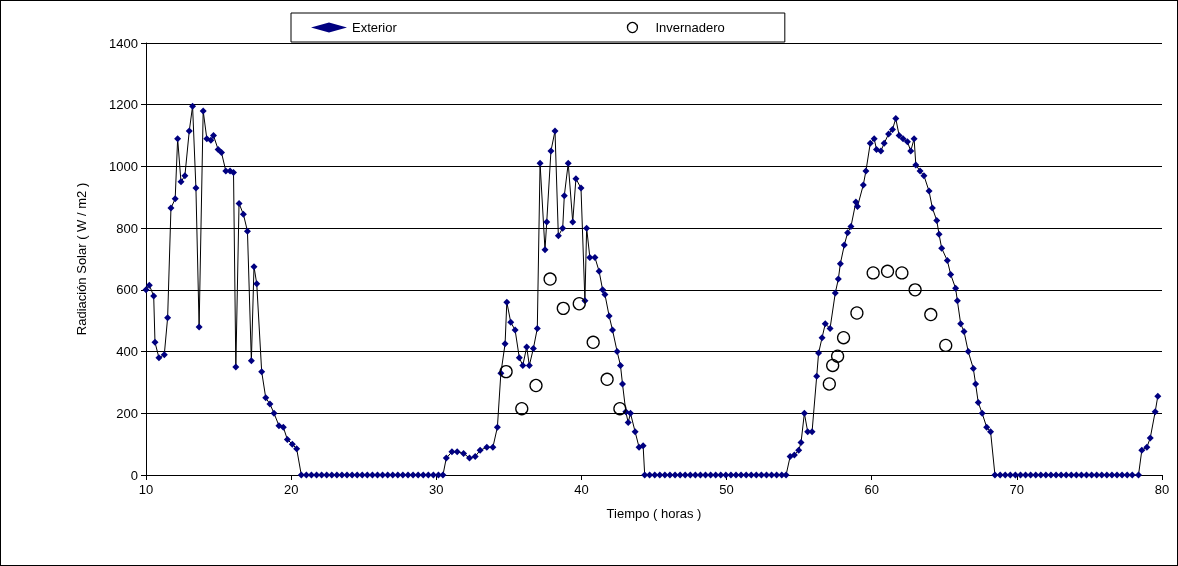 The image size is (1178, 566). Describe the element at coordinates (127, 290) in the screenshot. I see `y-tick-label: 600` at that location.